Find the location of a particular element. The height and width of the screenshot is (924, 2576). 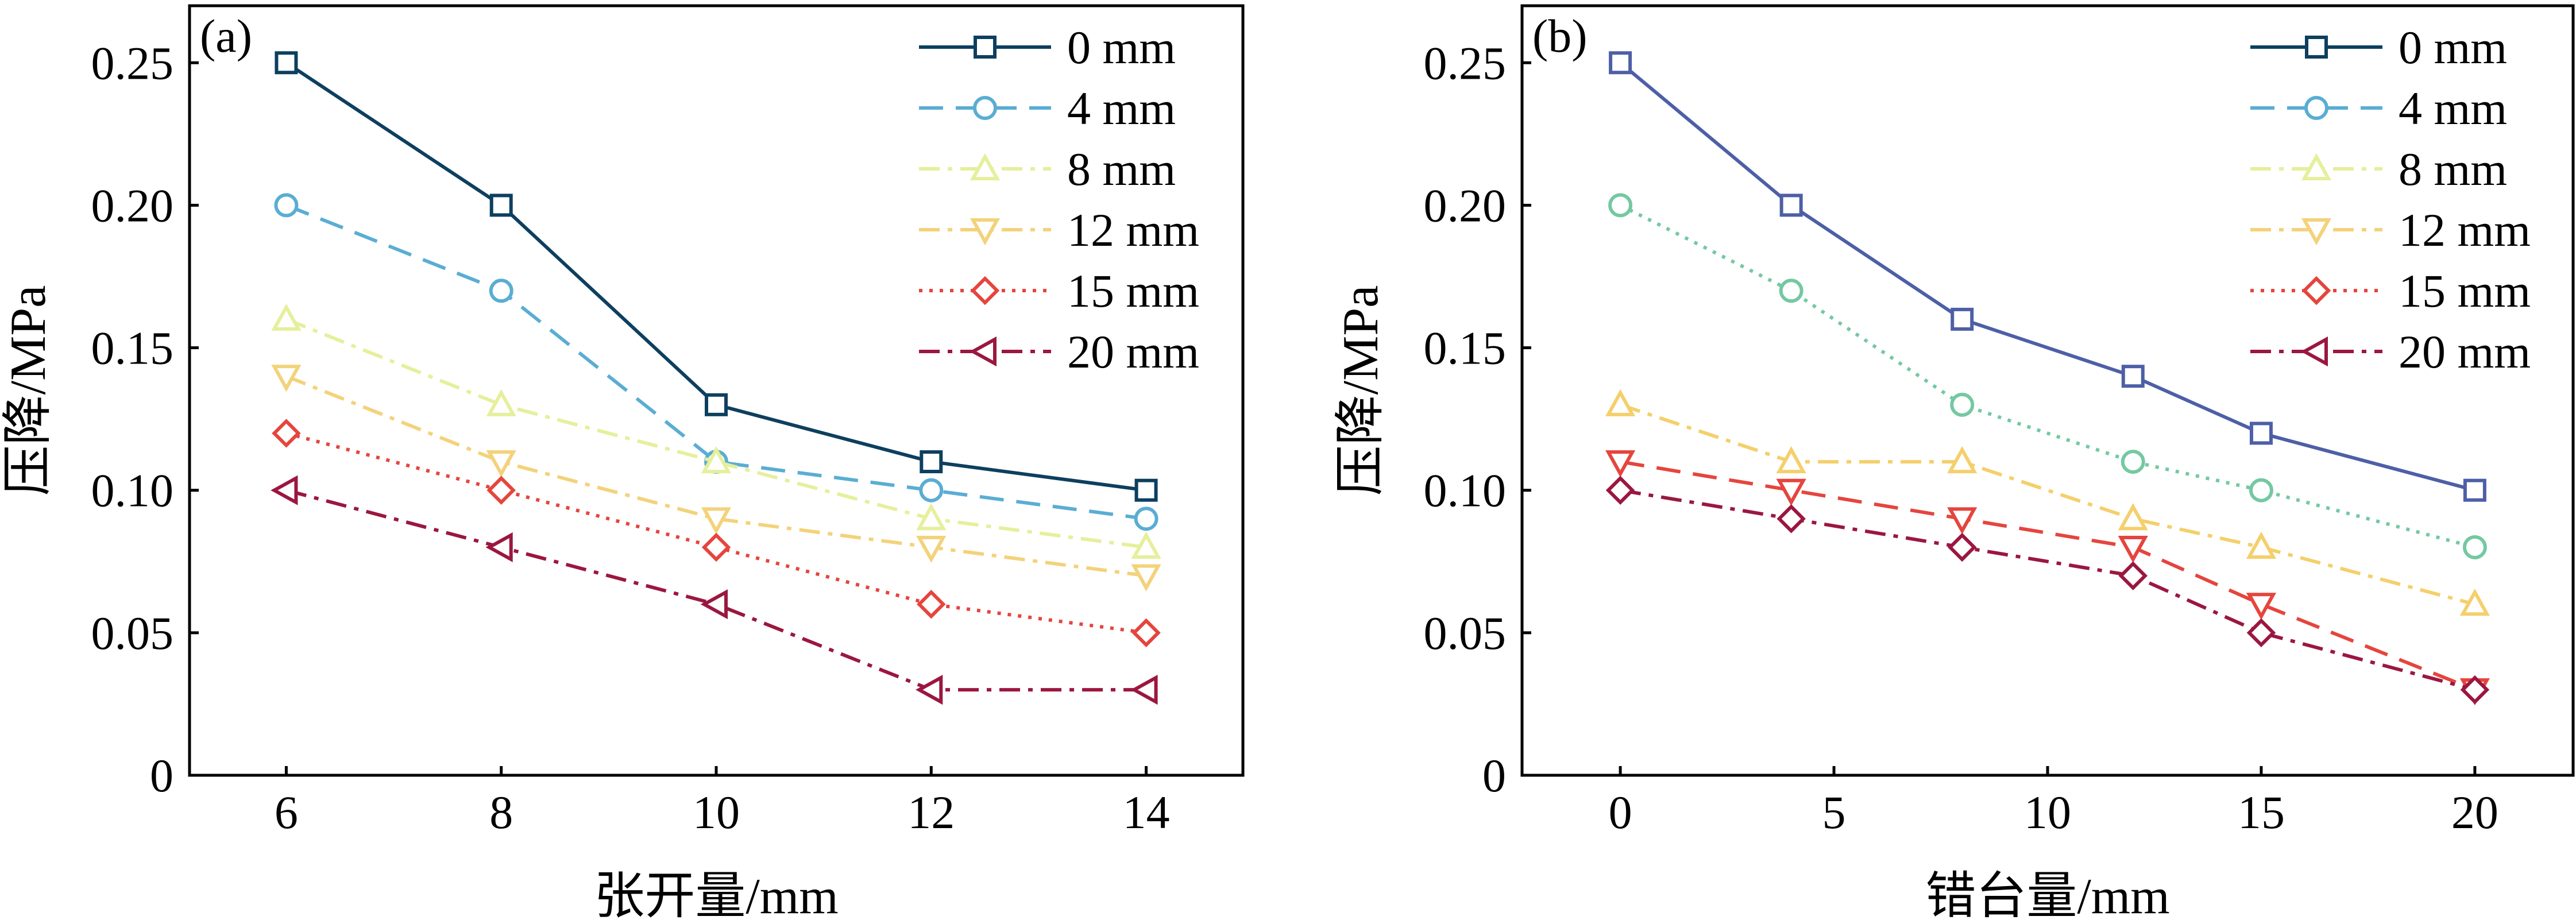

y-tick-label-a: 0 is located at coordinates (161, 776).